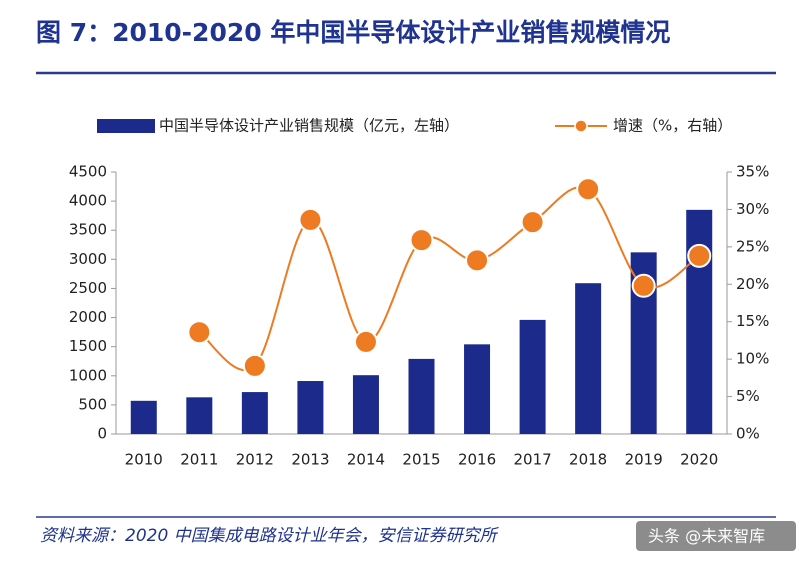  Describe the element at coordinates (366, 460) in the screenshot. I see `x-tick-label: 2014` at that location.